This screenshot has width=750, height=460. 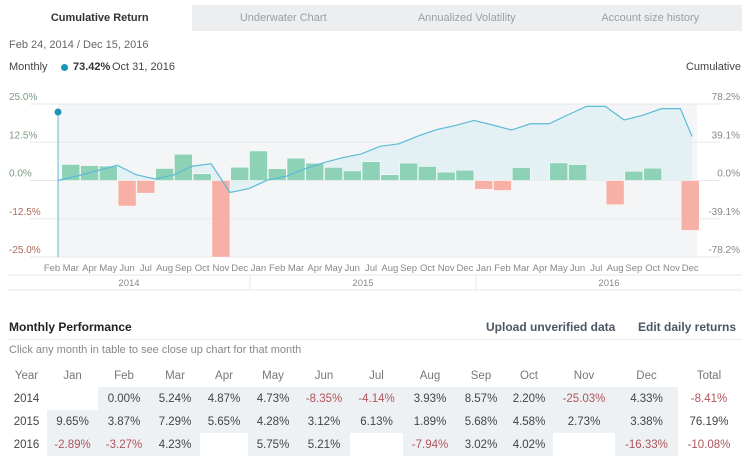 I want to click on month-cell: 8.57%, so click(x=481, y=398).